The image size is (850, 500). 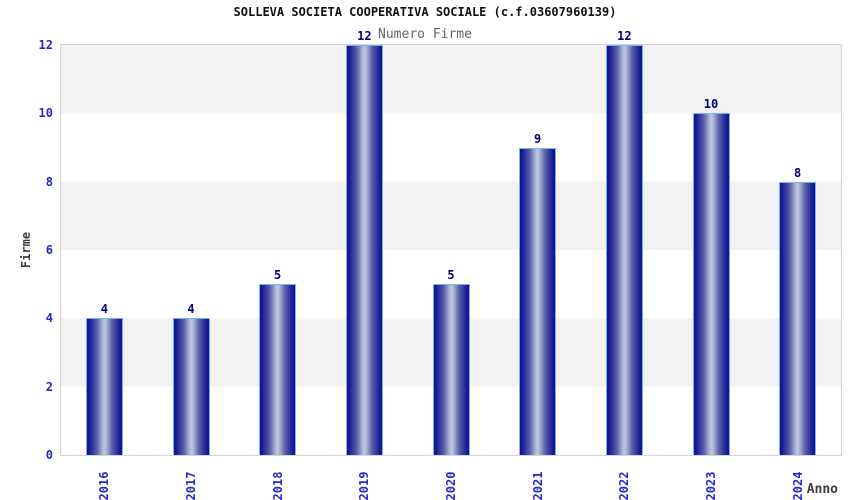 What do you see at coordinates (191, 309) in the screenshot?
I see `bar-value-label-2017: 4` at bounding box center [191, 309].